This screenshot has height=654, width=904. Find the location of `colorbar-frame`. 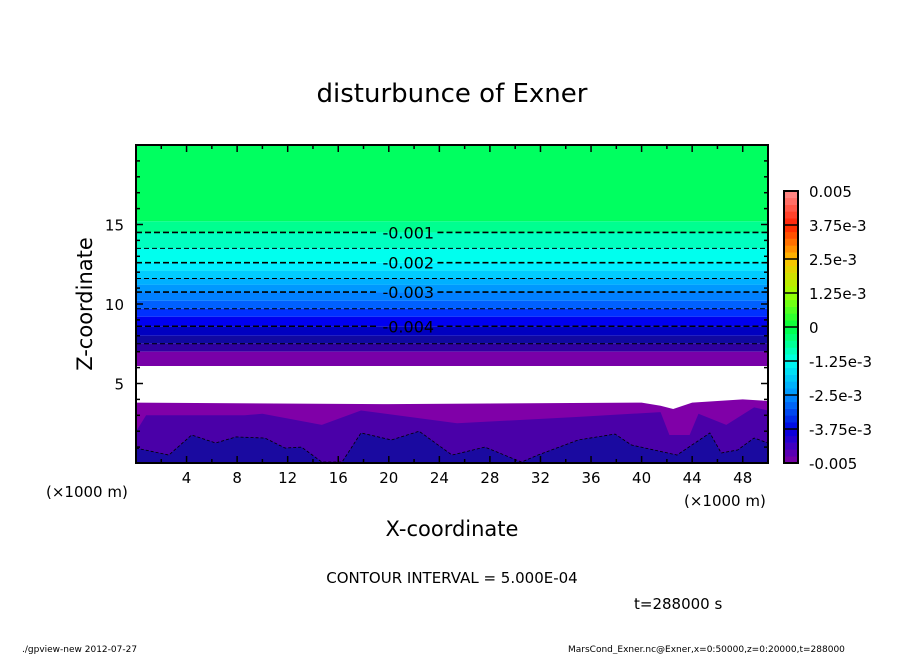

colorbar-frame is located at coordinates (791, 327).